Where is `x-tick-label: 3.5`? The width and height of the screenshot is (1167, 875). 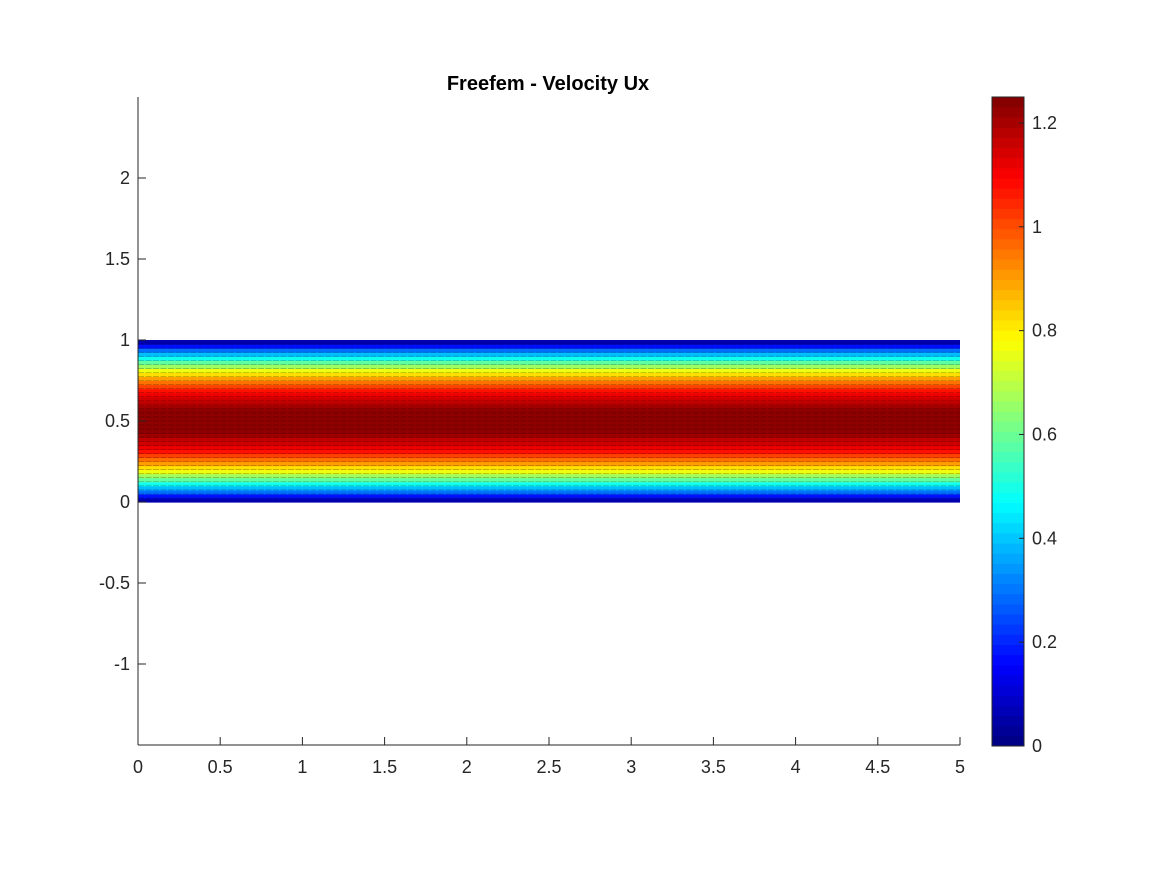
x-tick-label: 3.5 is located at coordinates (713, 767).